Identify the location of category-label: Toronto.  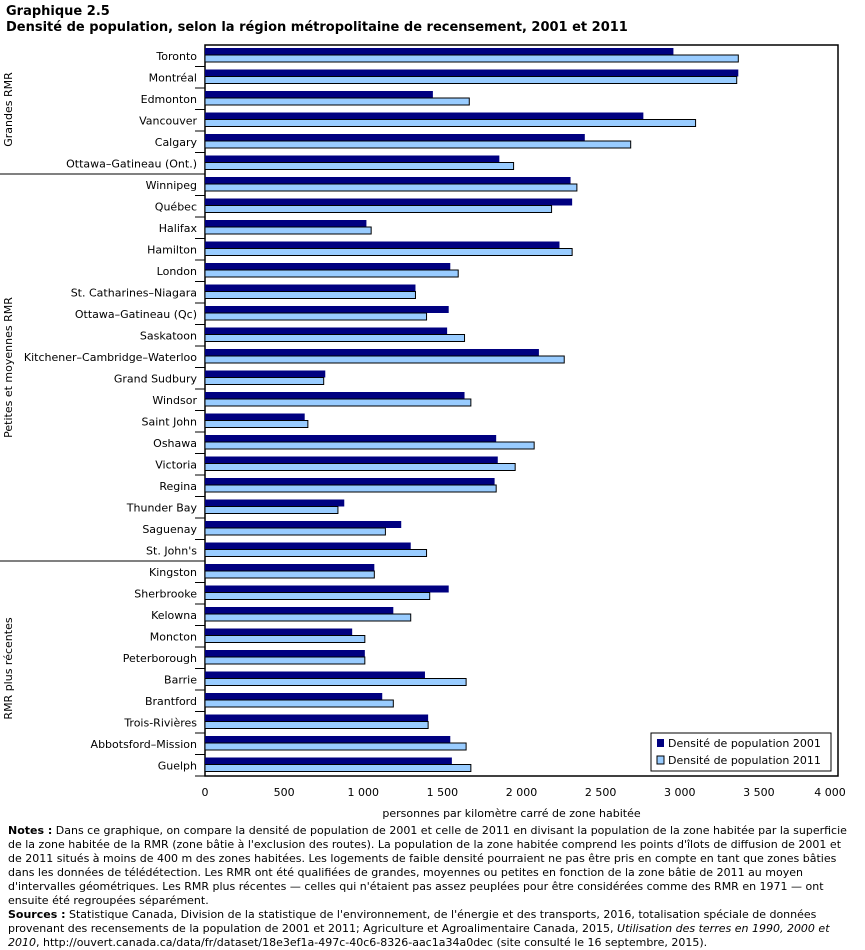
(176, 56).